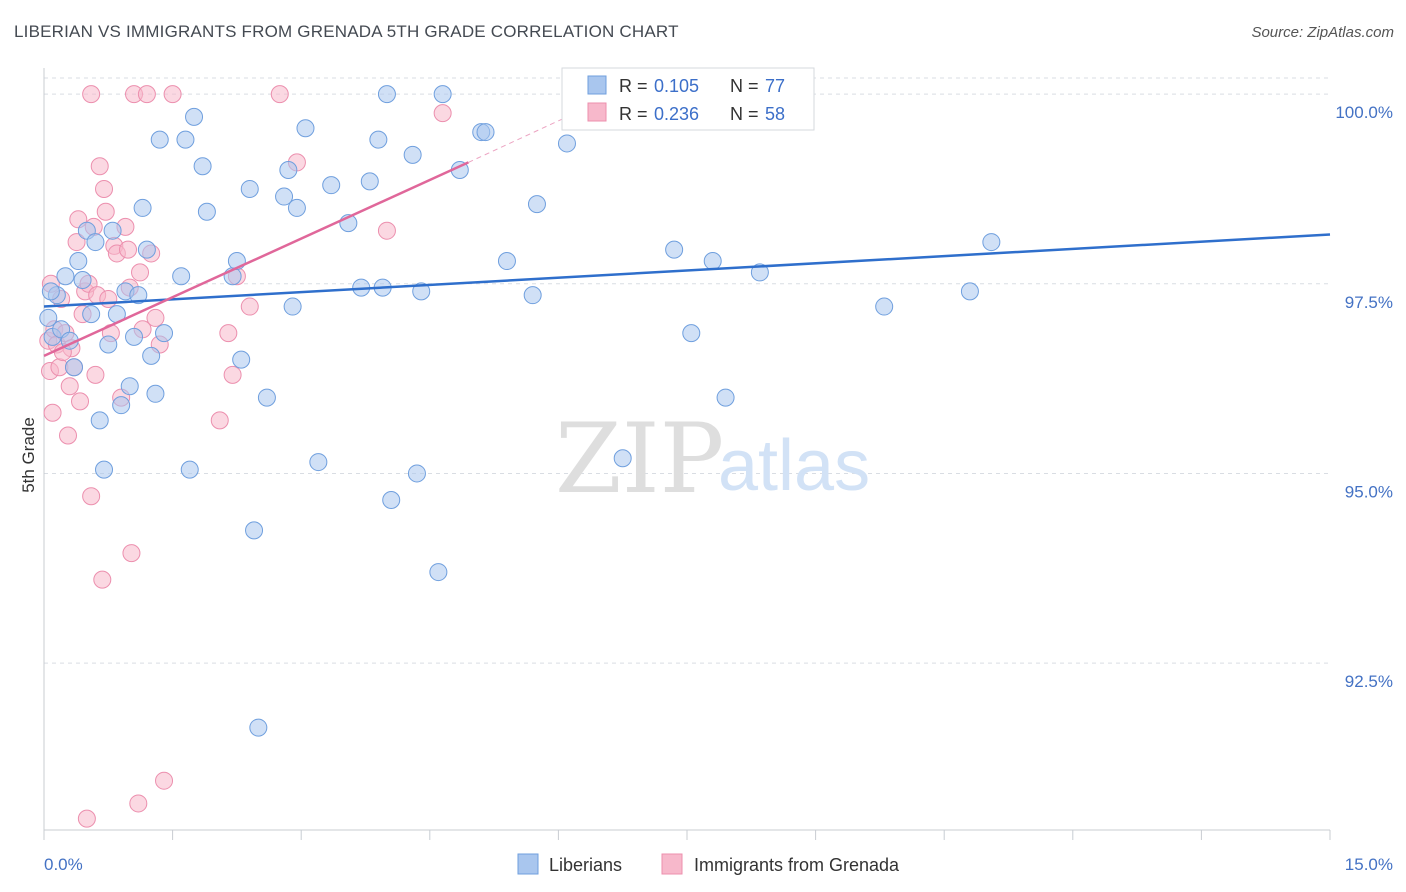  What do you see at coordinates (794, 466) in the screenshot?
I see `watermark-atlas: atlas` at bounding box center [794, 466].